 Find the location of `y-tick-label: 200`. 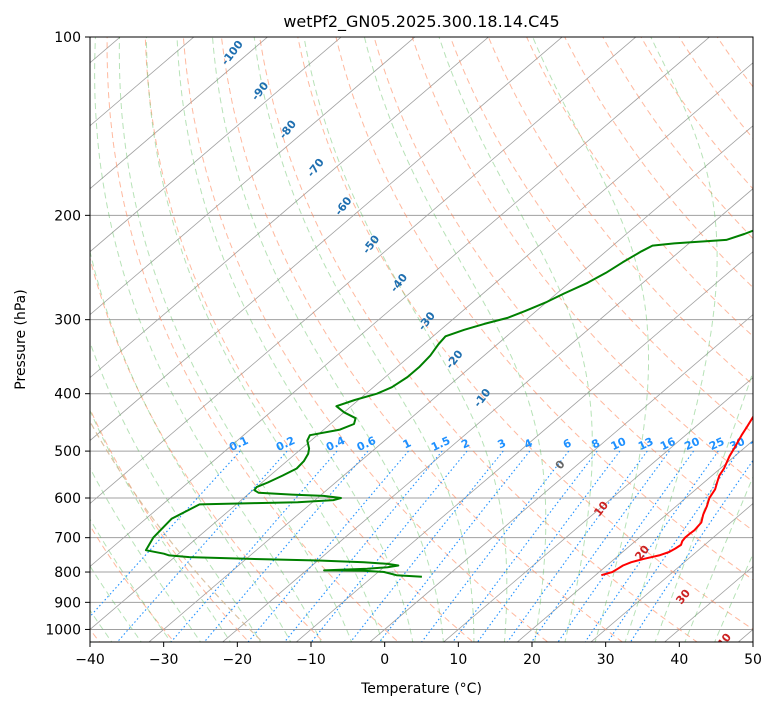

y-tick-label: 200 is located at coordinates (67, 216).